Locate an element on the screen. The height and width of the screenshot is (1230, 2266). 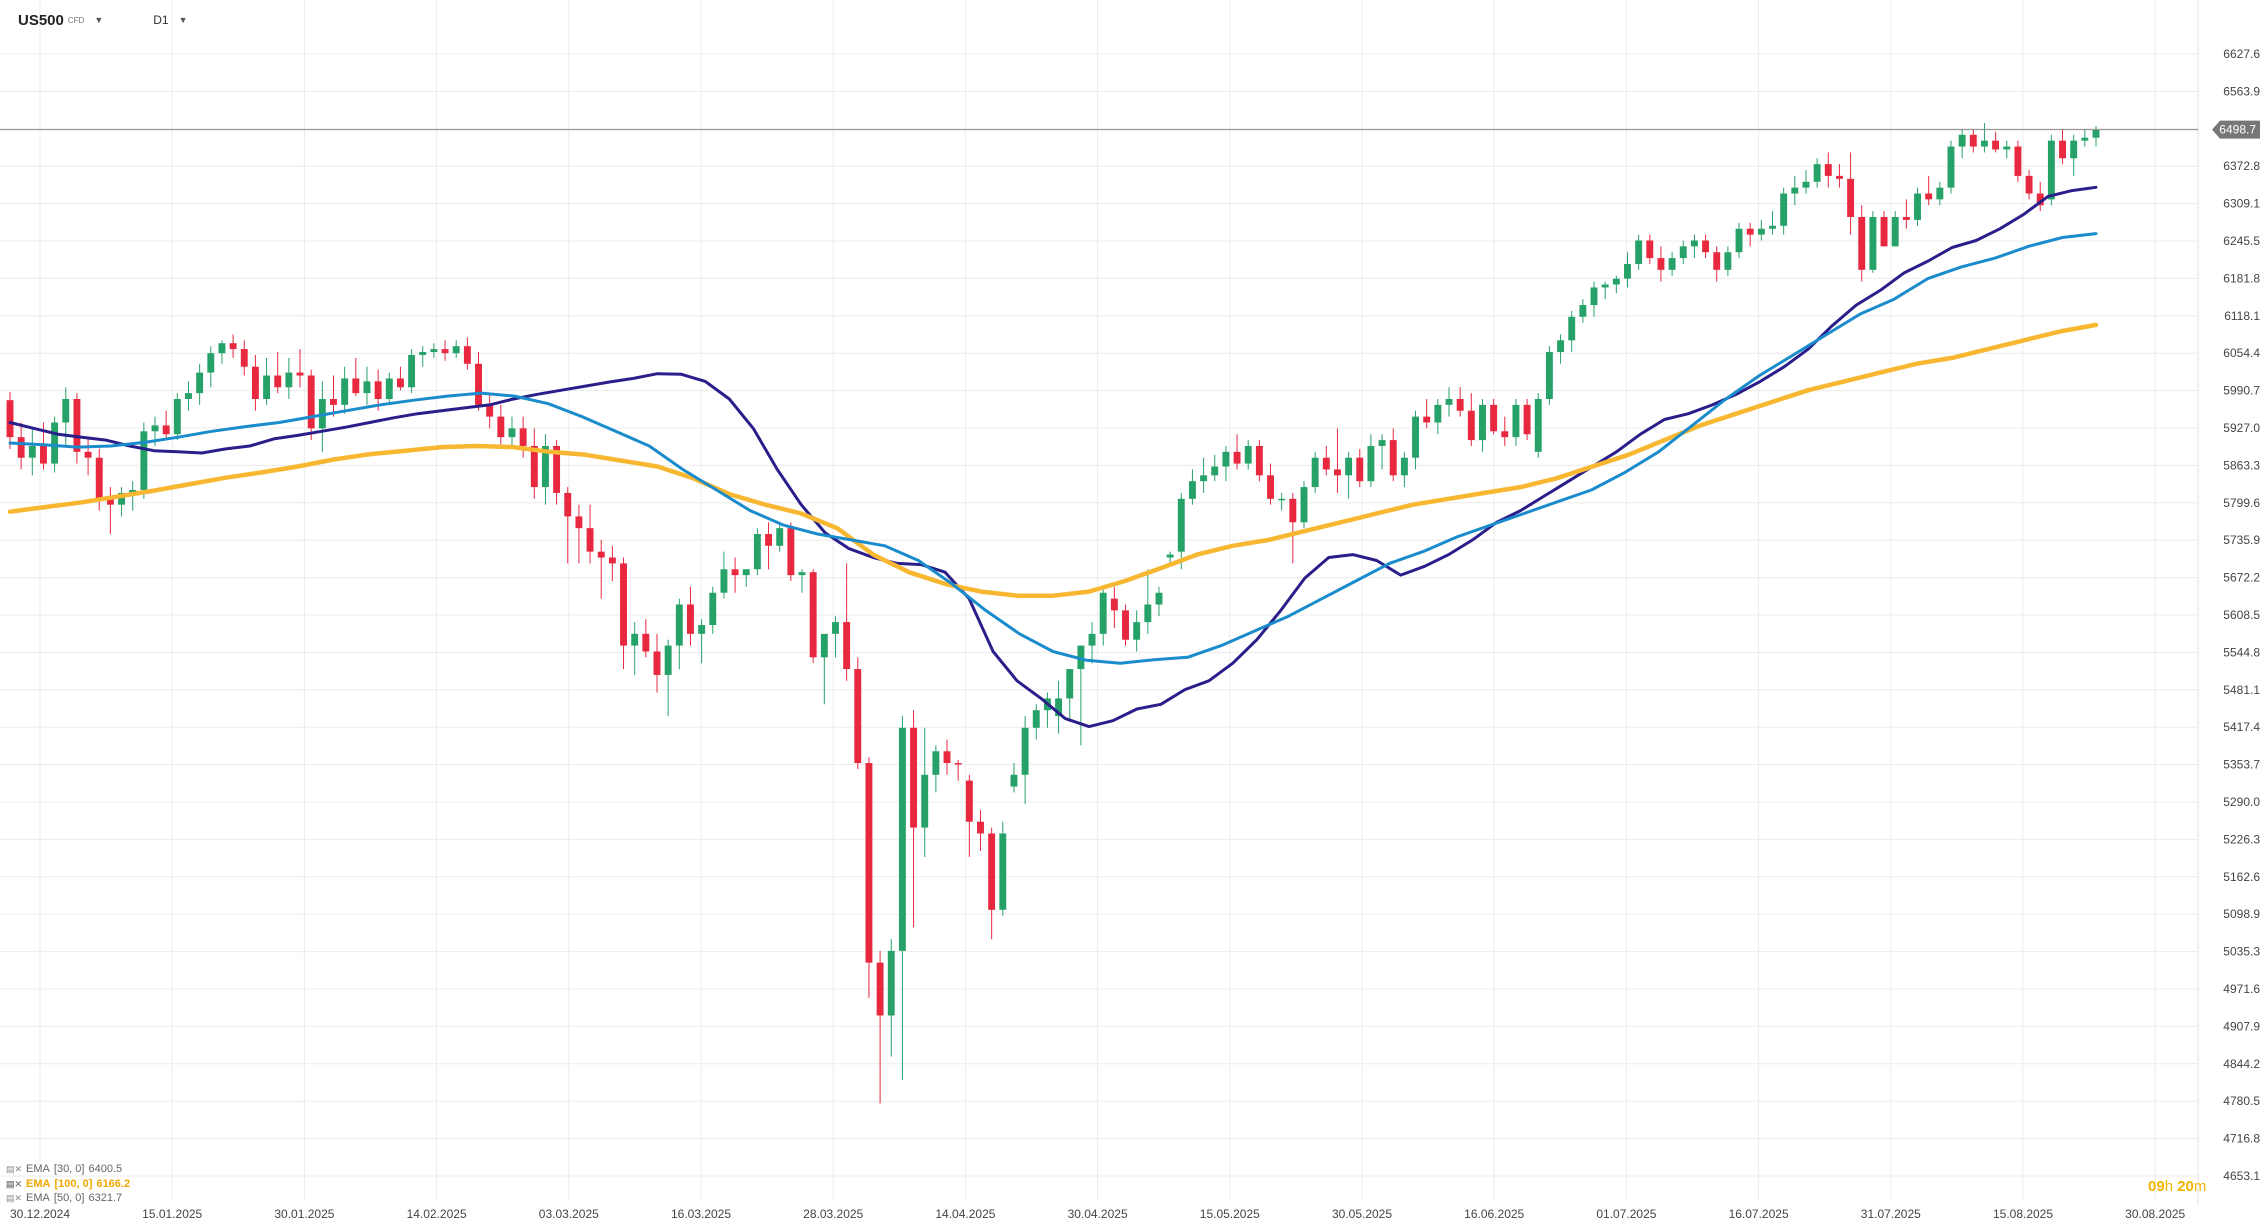
x-tick-label: 16.03.2025 is located at coordinates (701, 1214).